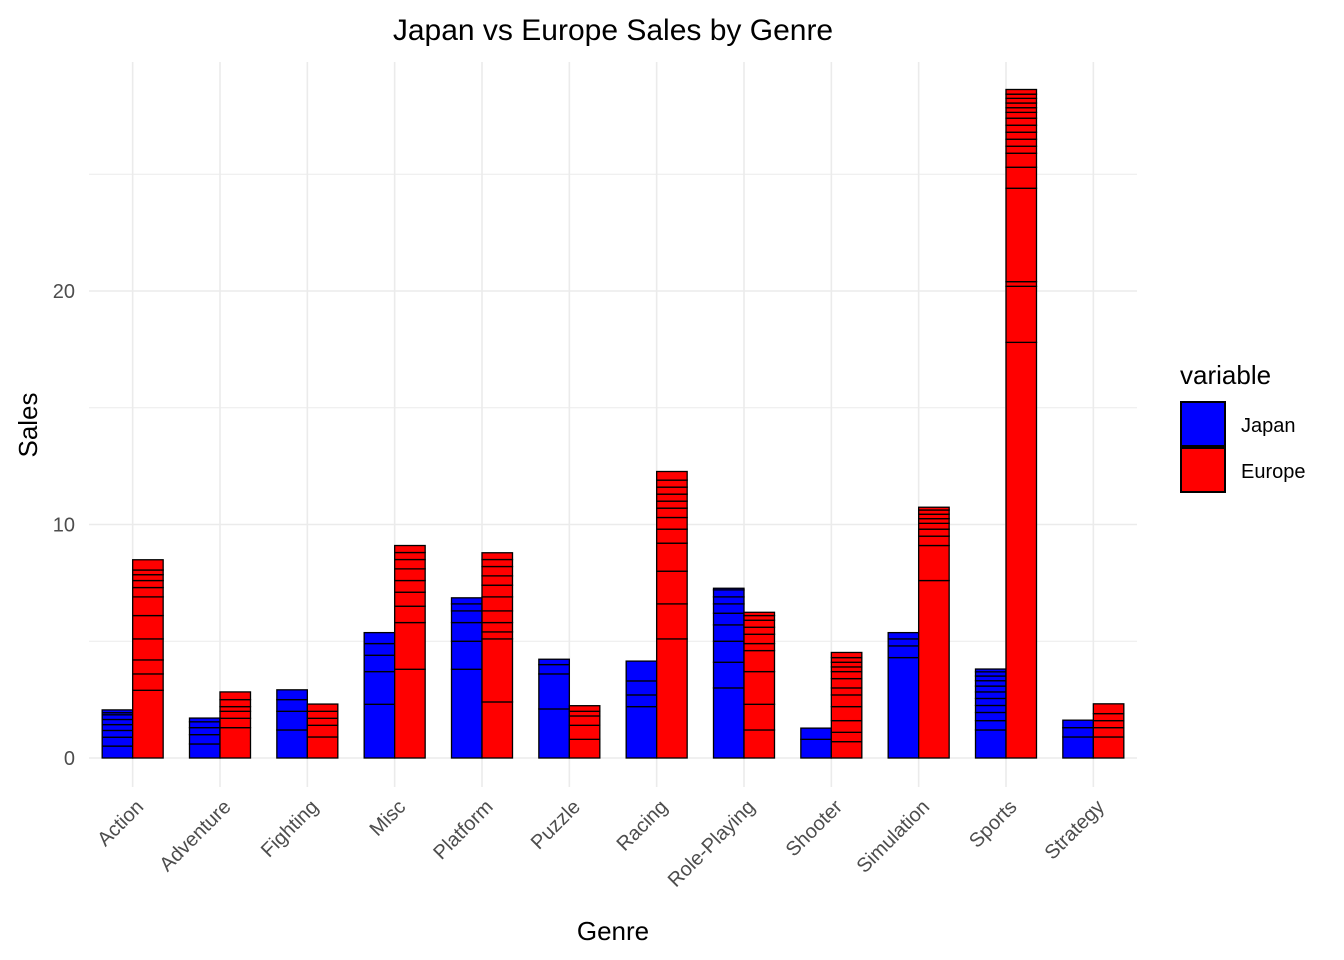 This screenshot has height=960, width=1344. I want to click on bar-europe-adventure, so click(235, 725).